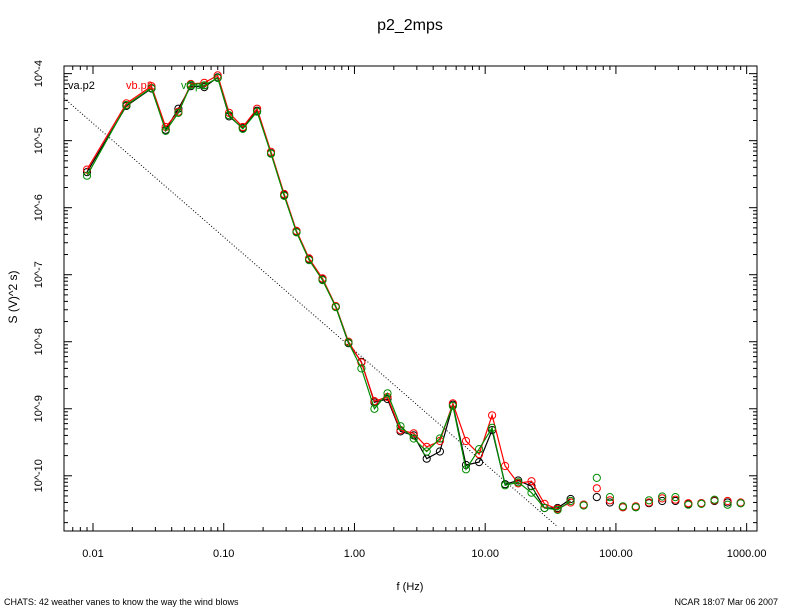  What do you see at coordinates (354, 554) in the screenshot?
I see `x-tick-label: 1.00` at bounding box center [354, 554].